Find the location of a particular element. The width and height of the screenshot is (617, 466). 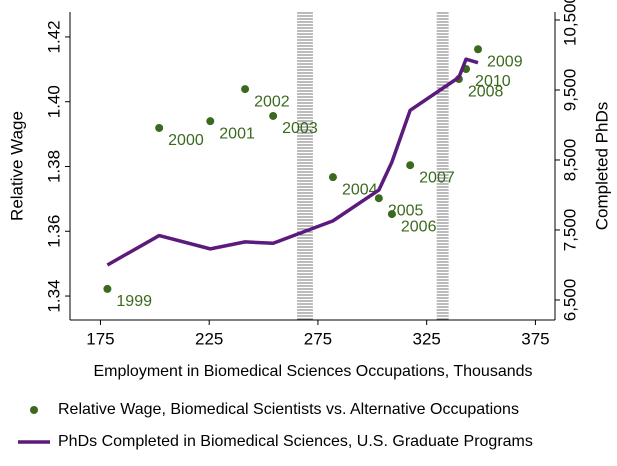

y2-axis-title: Completed PhDs is located at coordinates (601, 166).